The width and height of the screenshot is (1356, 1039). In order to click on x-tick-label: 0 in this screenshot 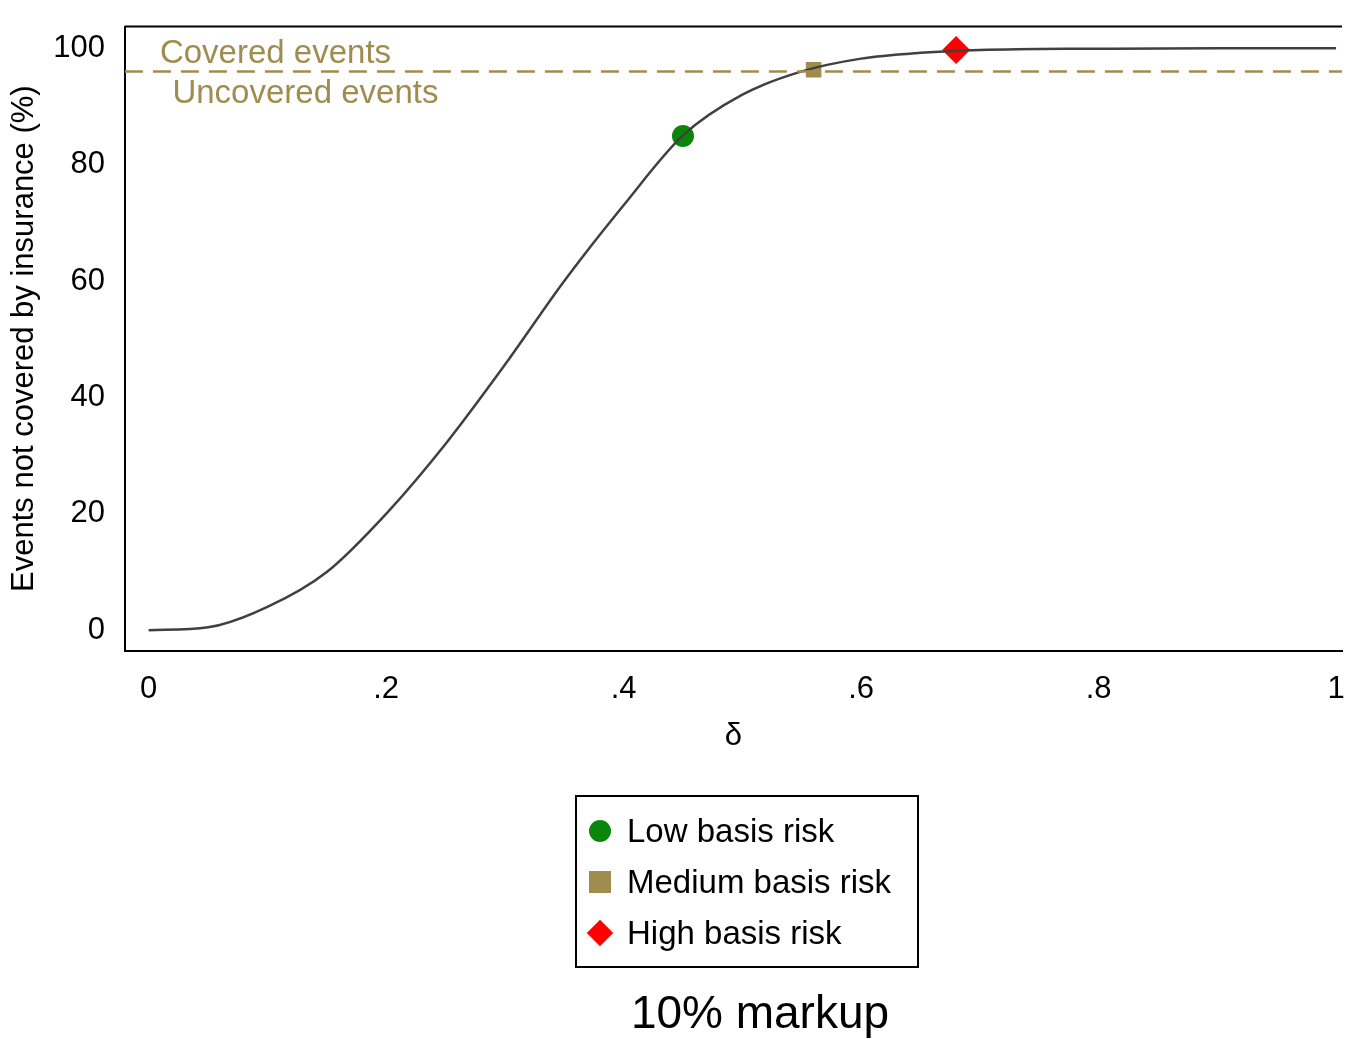, I will do `click(149, 687)`.